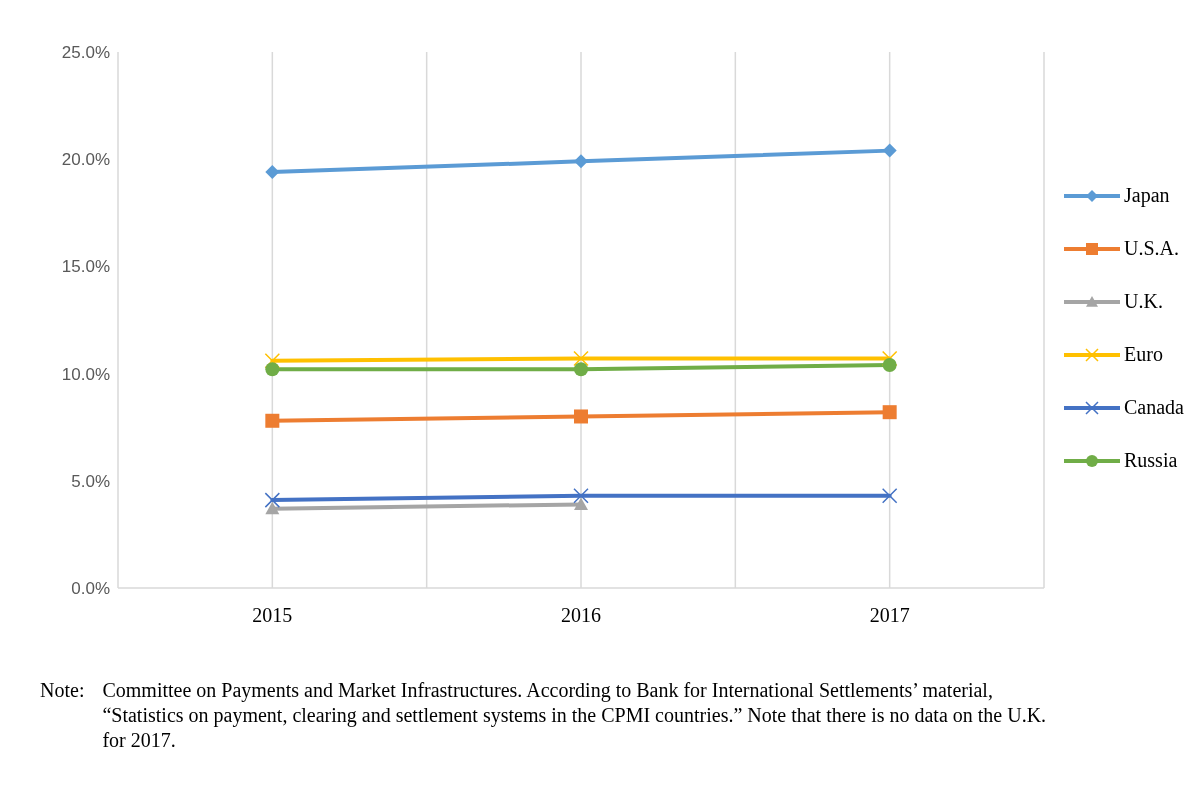 The height and width of the screenshot is (787, 1202). What do you see at coordinates (1143, 354) in the screenshot?
I see `legend-label: Euro` at bounding box center [1143, 354].